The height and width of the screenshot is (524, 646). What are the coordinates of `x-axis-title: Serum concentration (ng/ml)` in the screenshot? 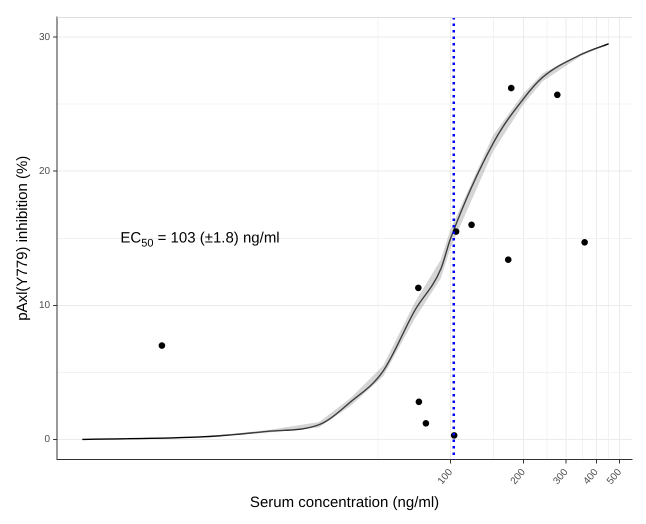 It's located at (345, 503).